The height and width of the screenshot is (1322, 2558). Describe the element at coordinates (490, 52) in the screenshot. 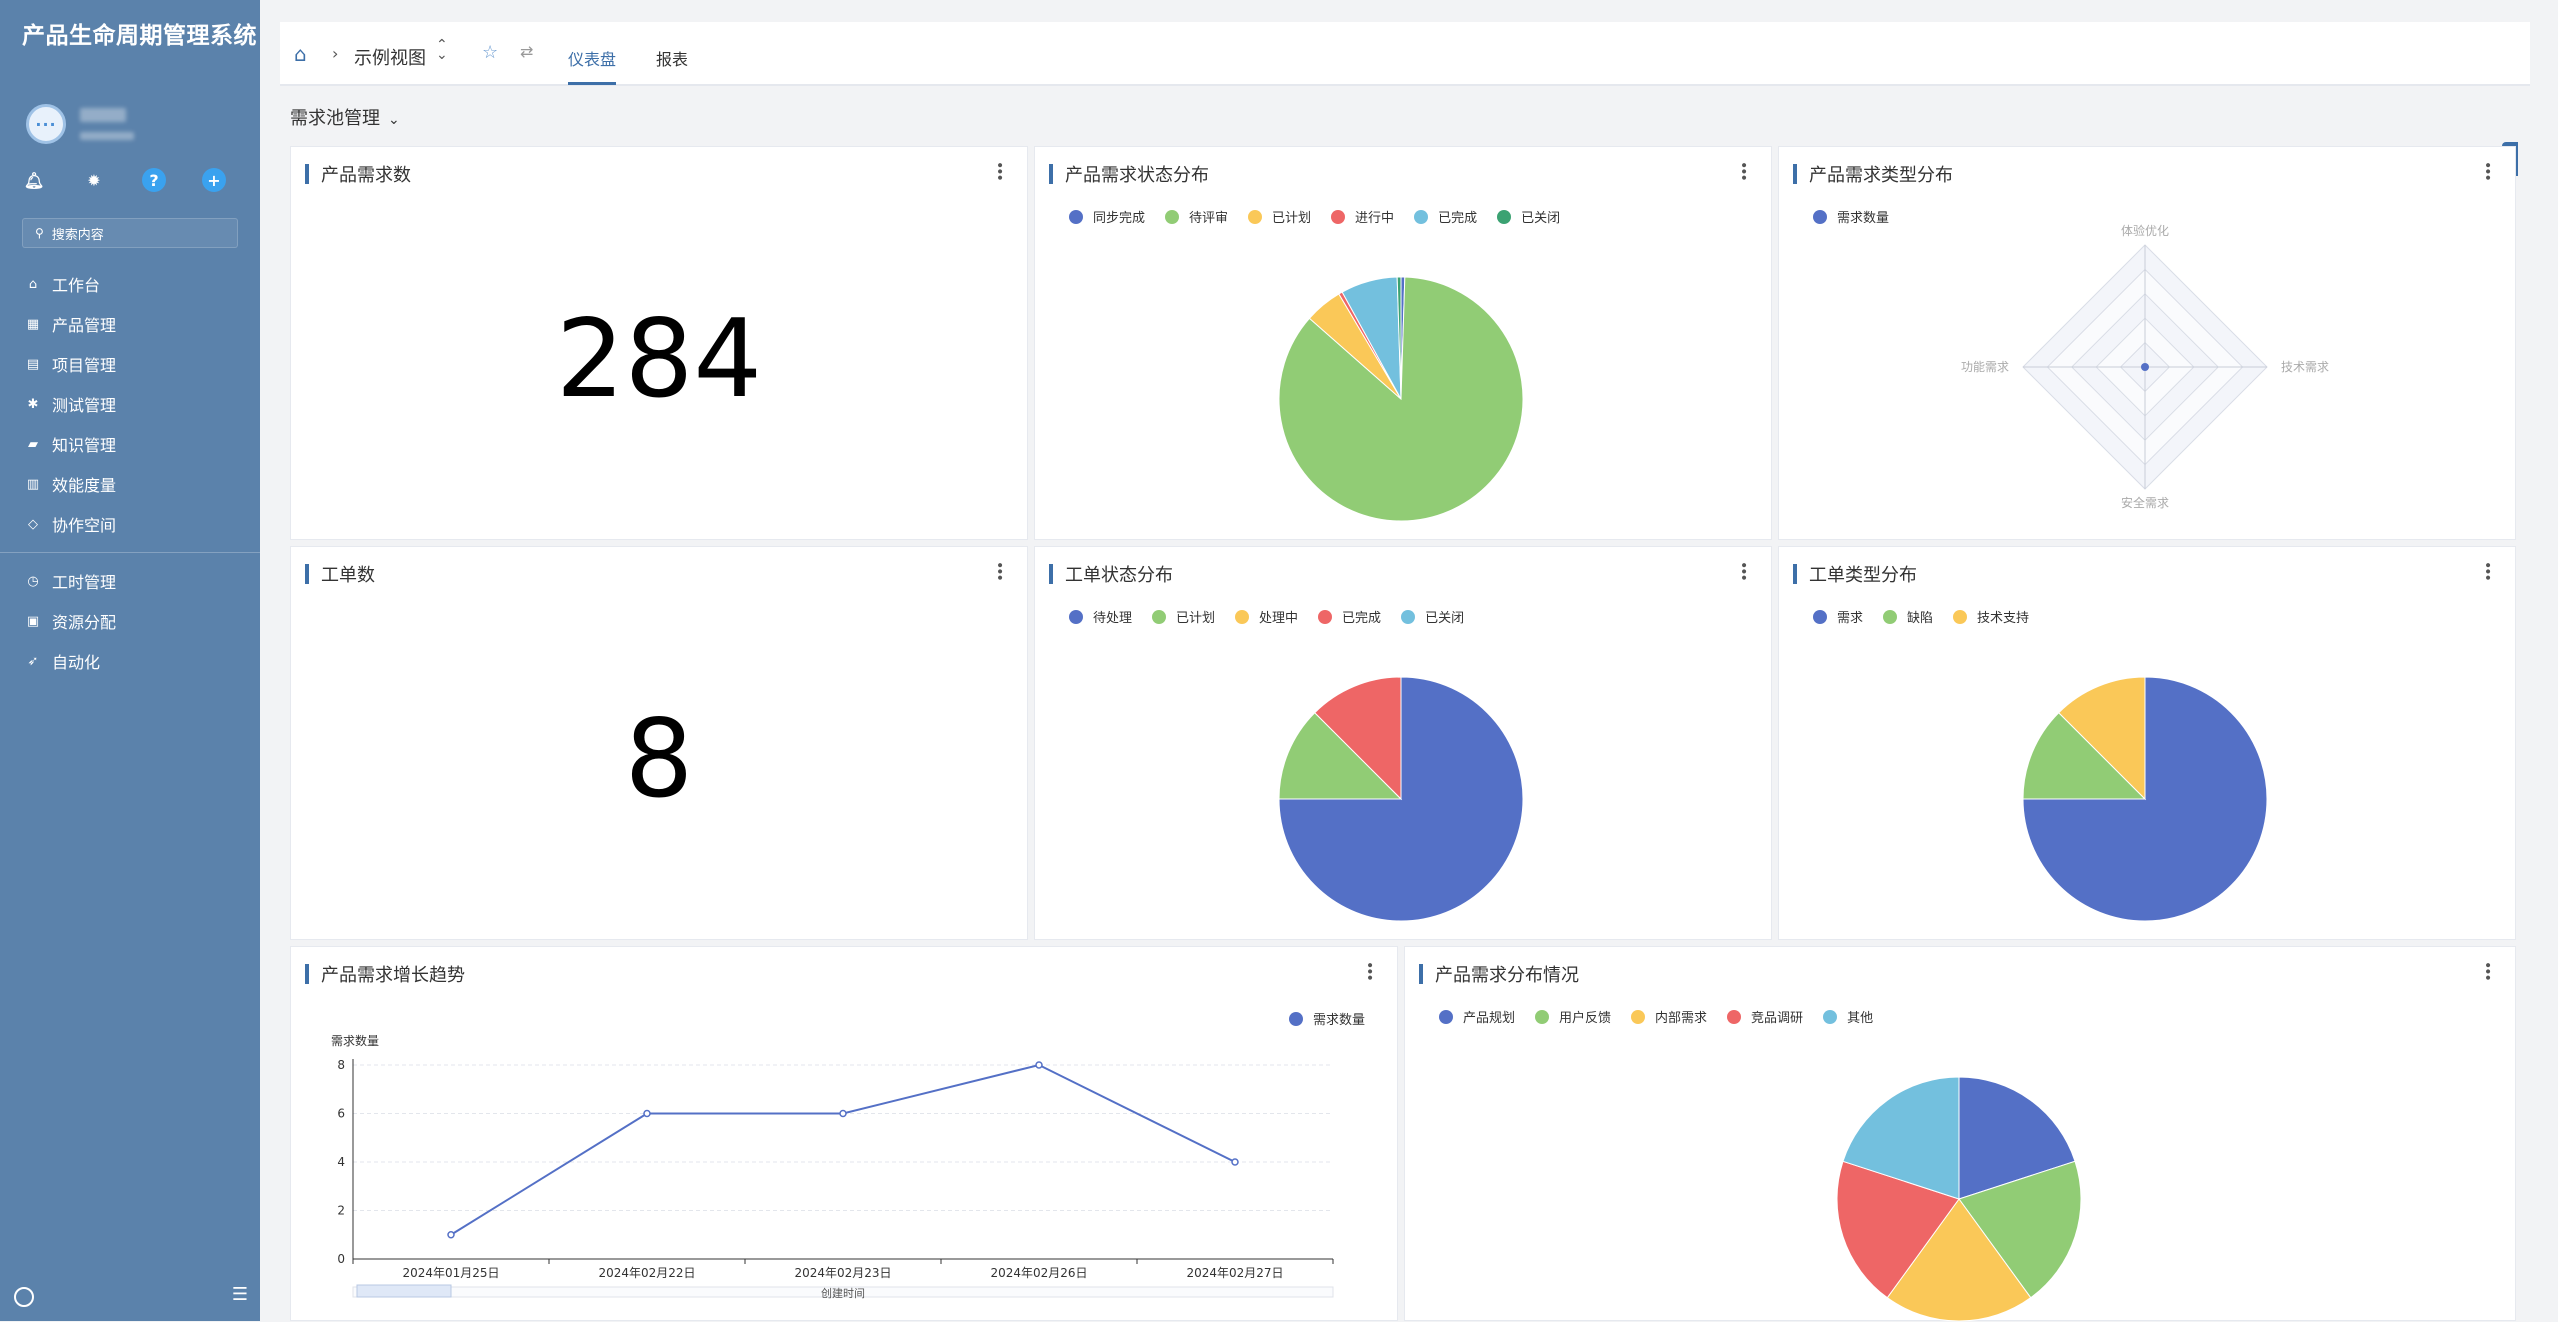

I see `star-icon: ☆` at that location.